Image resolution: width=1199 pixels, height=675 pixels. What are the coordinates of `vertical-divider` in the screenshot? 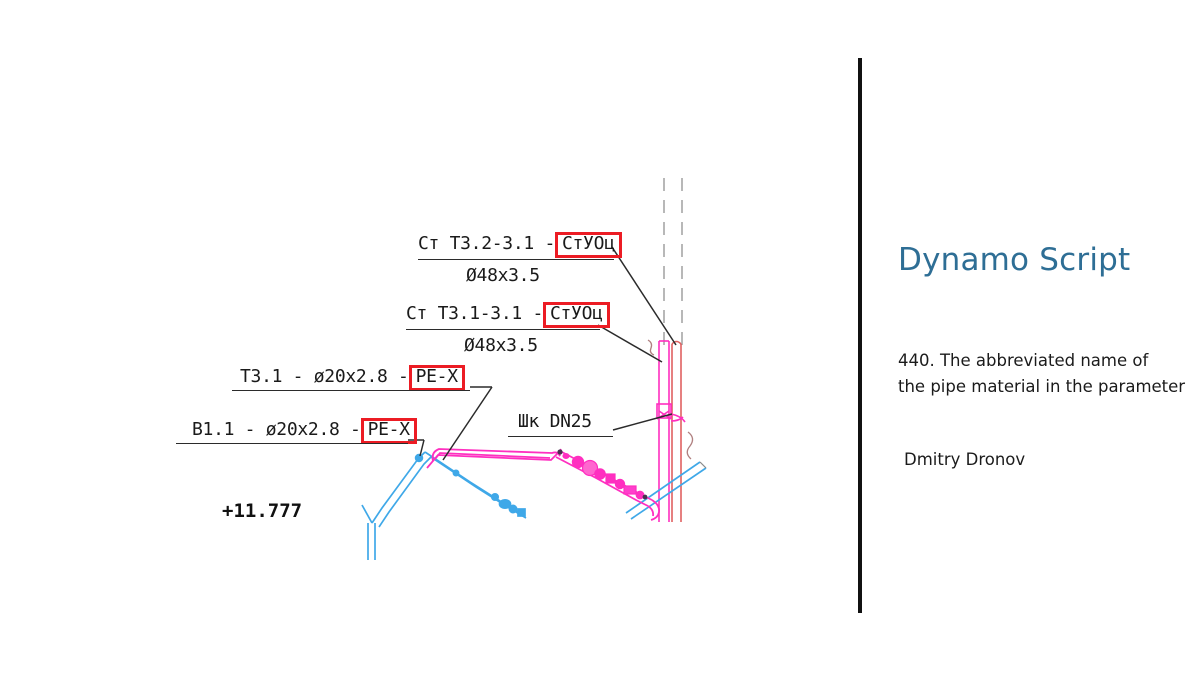 It's located at (860, 335).